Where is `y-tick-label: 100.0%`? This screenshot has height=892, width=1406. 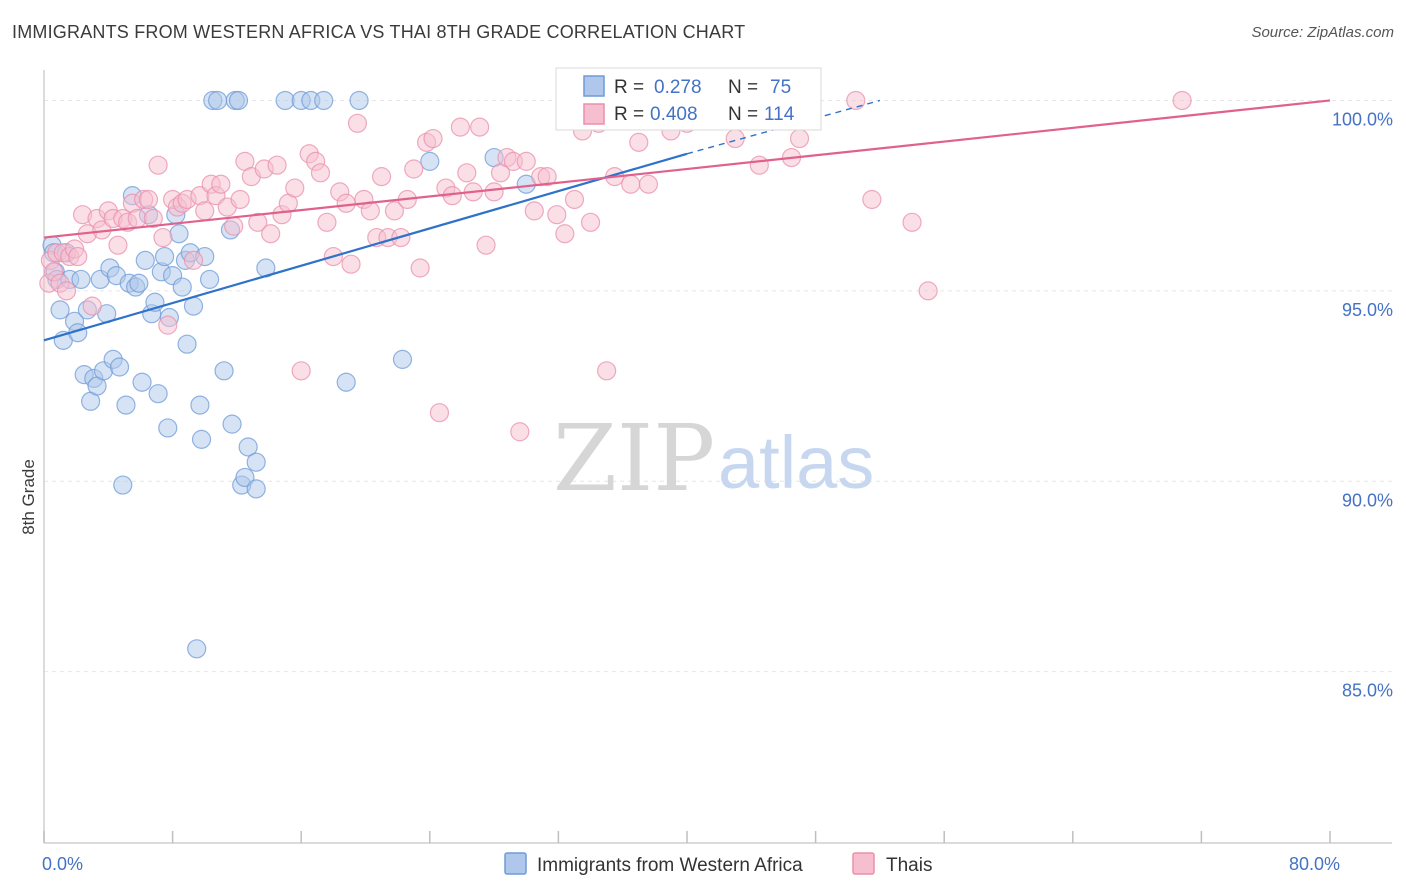
y-tick-label: 100.0% is located at coordinates (1362, 119).